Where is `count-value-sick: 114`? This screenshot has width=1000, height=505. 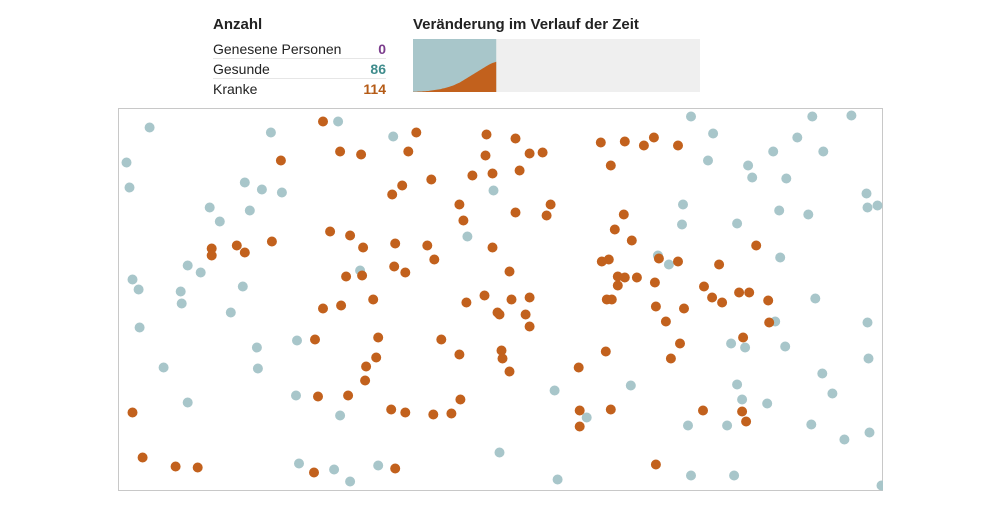 count-value-sick: 114 is located at coordinates (374, 88).